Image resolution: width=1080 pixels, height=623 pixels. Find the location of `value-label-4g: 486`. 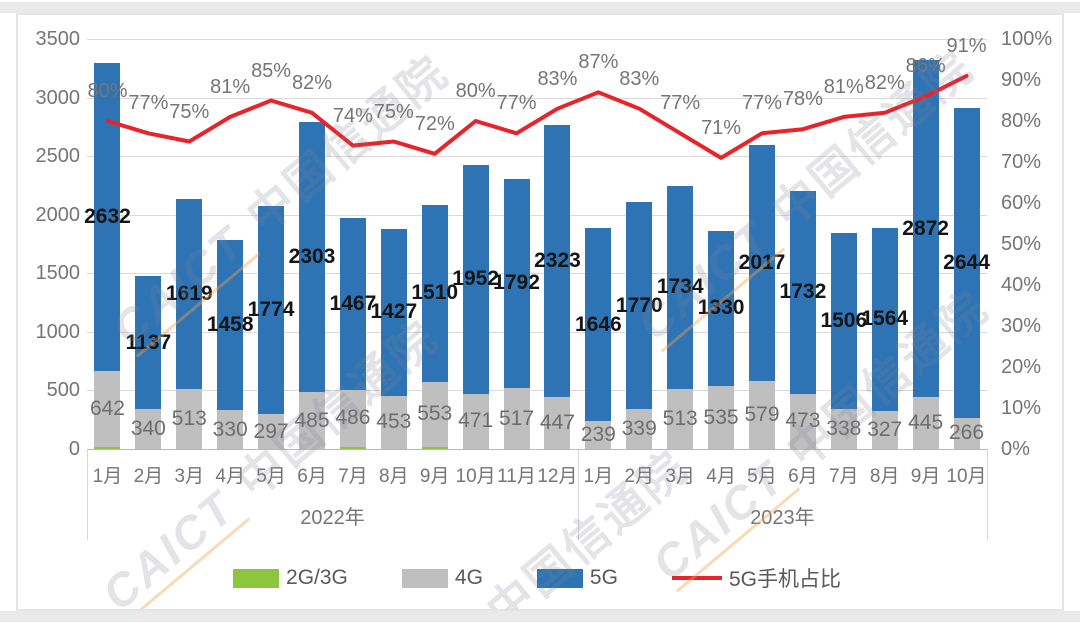

value-label-4g: 486 is located at coordinates (353, 418).